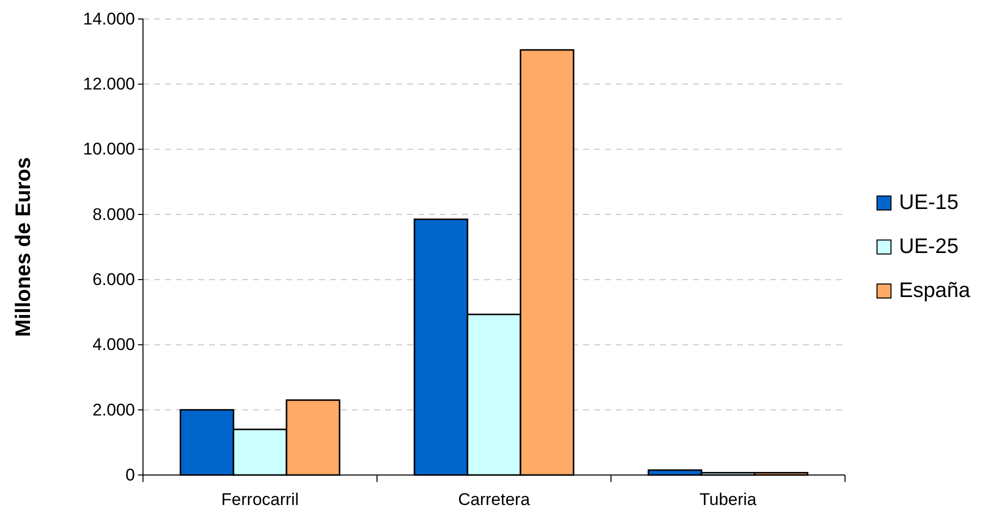 This screenshot has width=1000, height=519. I want to click on x-tick-label: Tuberia, so click(728, 500).